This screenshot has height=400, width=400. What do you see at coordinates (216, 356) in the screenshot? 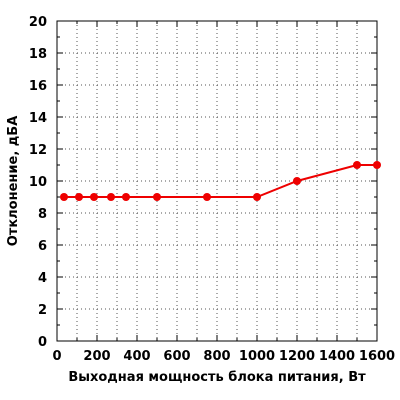
I see `x-tick-label: 800` at bounding box center [216, 356].